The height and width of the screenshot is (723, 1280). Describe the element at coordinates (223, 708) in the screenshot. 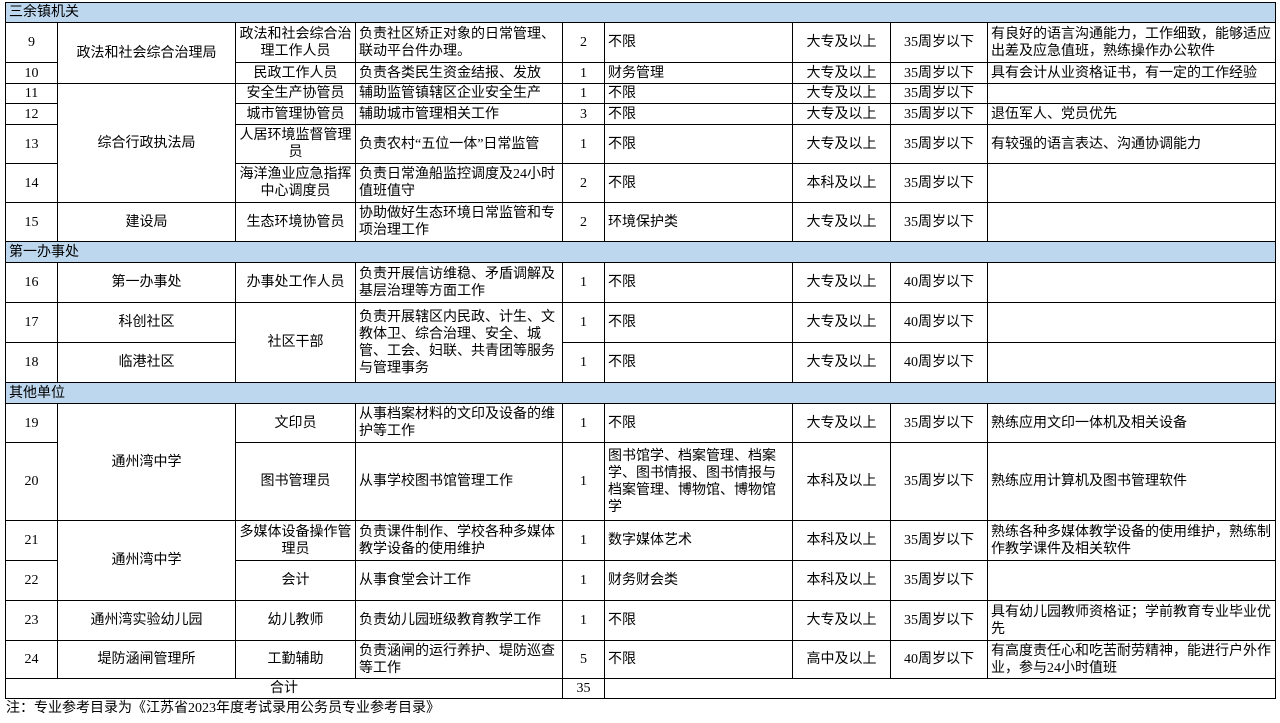

I see `footnote: 注：专业参考目录为《江苏省2023年度考试录用公务员专业参考目录》` at that location.